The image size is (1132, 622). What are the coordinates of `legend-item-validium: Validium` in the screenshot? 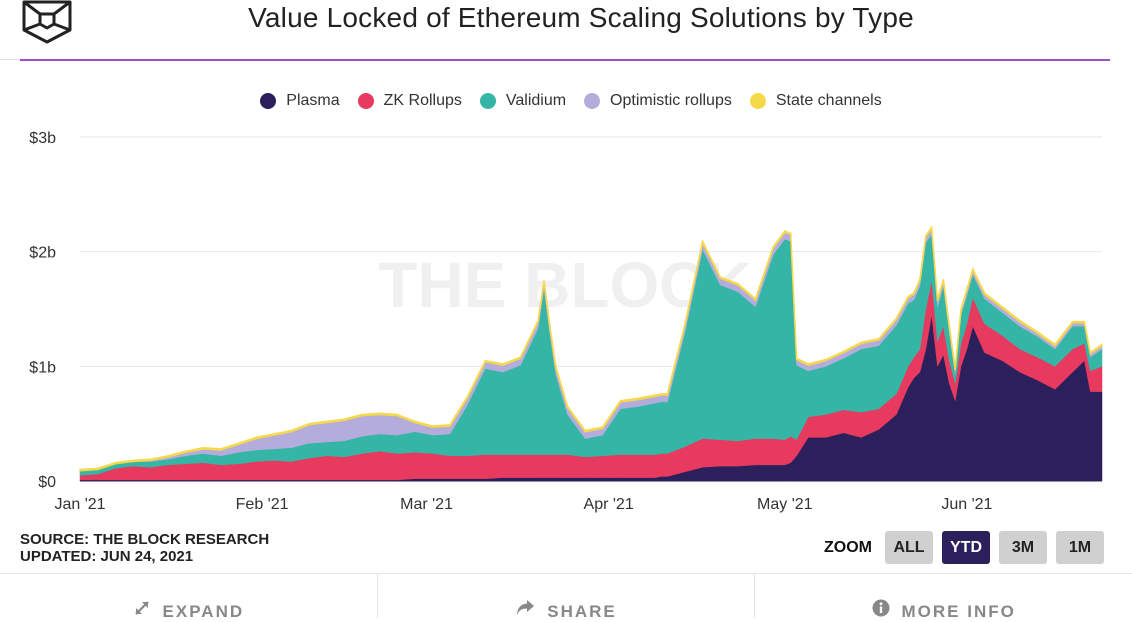 It's located at (523, 101).